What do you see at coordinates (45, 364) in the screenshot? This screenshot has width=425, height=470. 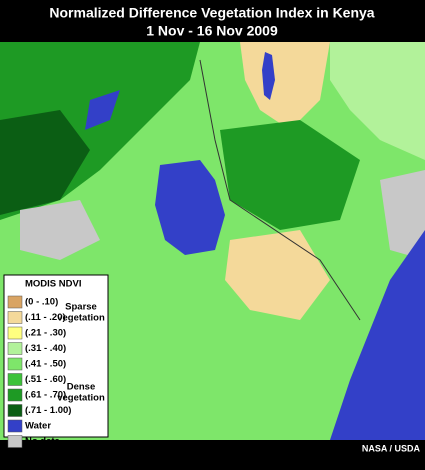 I see `legend-label: (.41 - .50)` at bounding box center [45, 364].